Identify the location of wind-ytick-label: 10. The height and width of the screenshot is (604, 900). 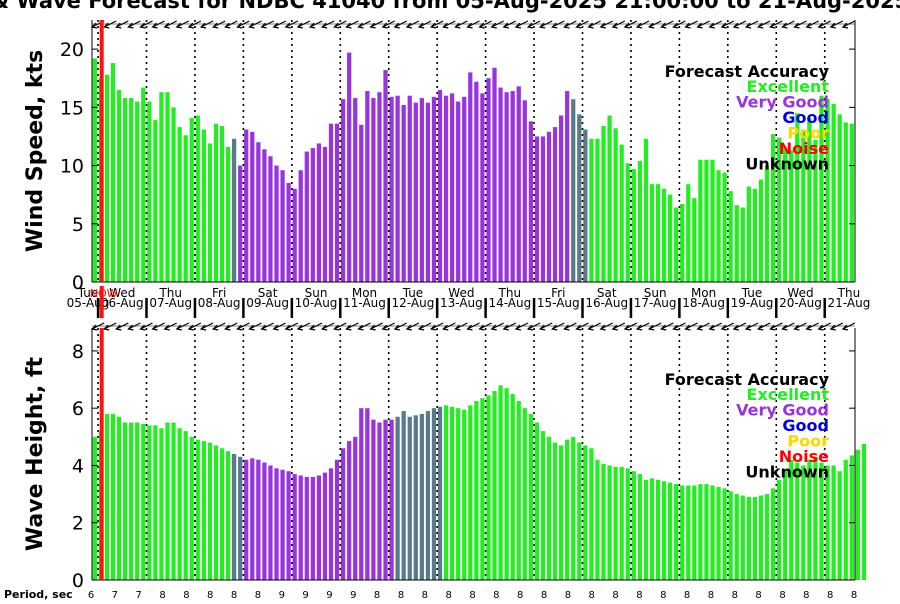
(72, 167).